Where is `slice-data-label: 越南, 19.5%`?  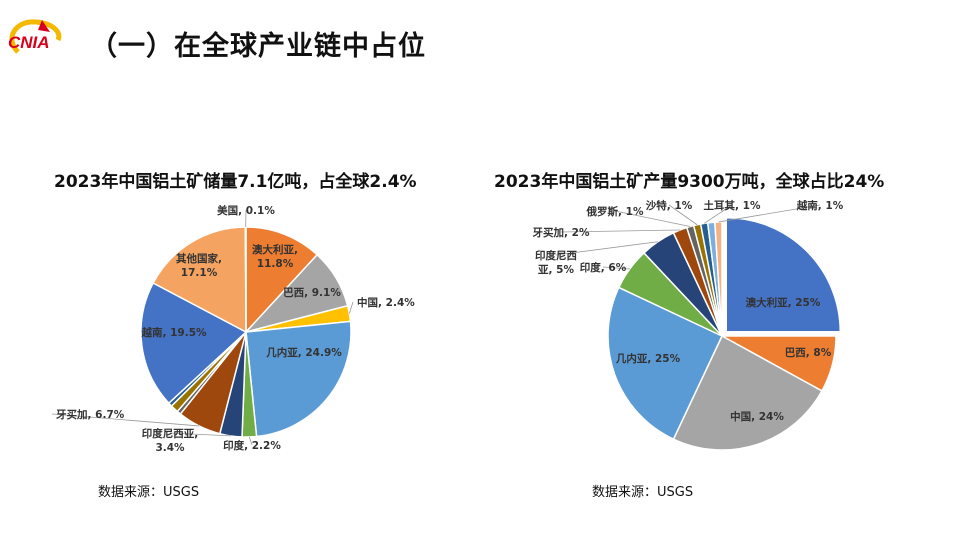 slice-data-label: 越南, 19.5% is located at coordinates (173, 332).